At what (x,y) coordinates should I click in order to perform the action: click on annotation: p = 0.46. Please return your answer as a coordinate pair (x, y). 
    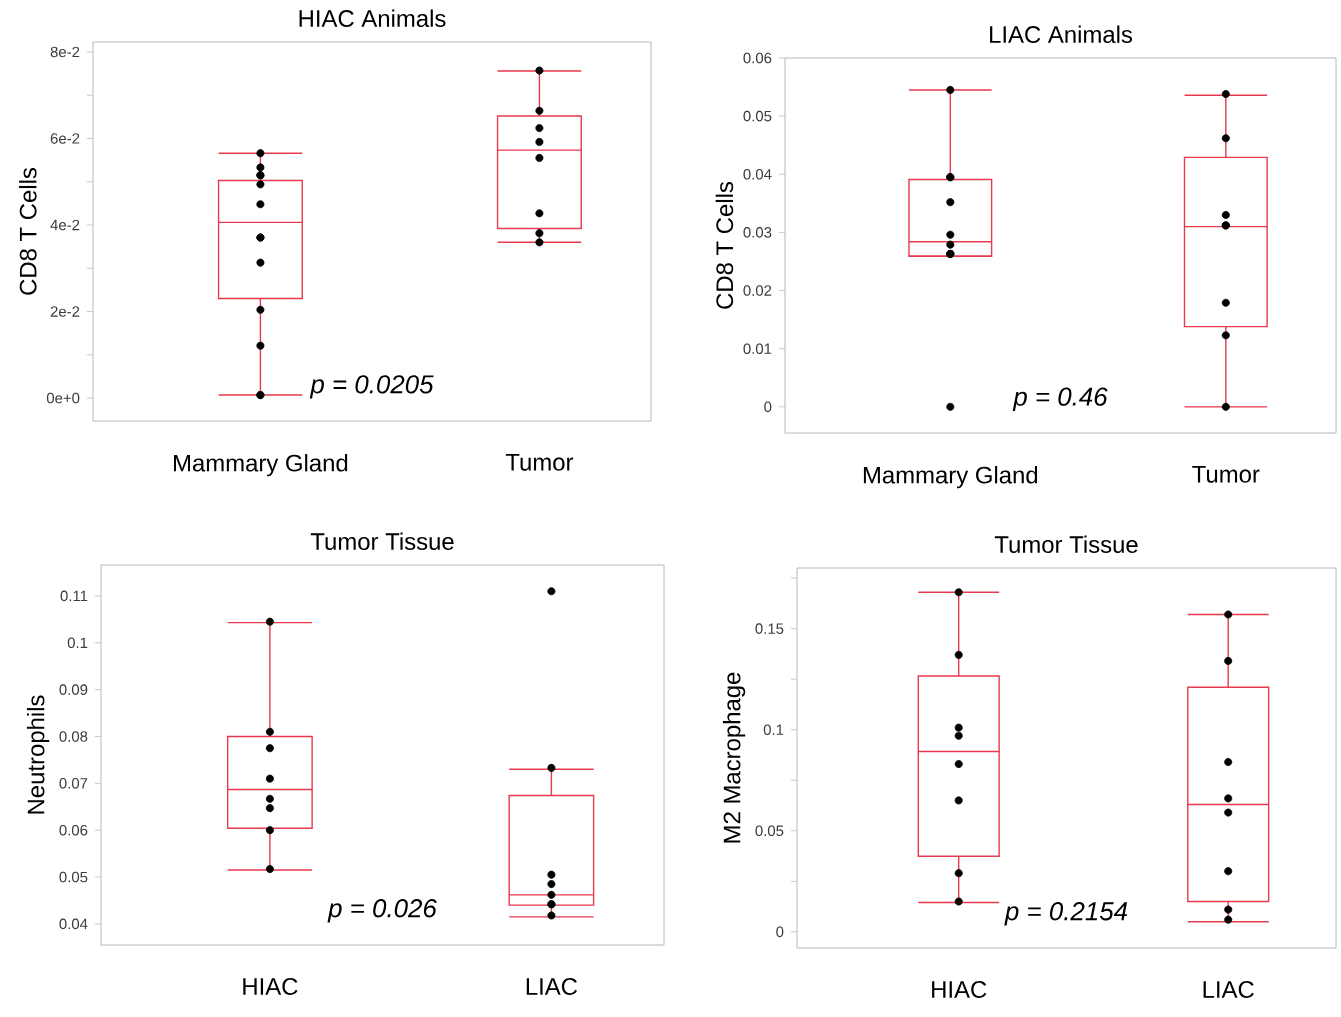
    Looking at the image, I should click on (1060, 399).